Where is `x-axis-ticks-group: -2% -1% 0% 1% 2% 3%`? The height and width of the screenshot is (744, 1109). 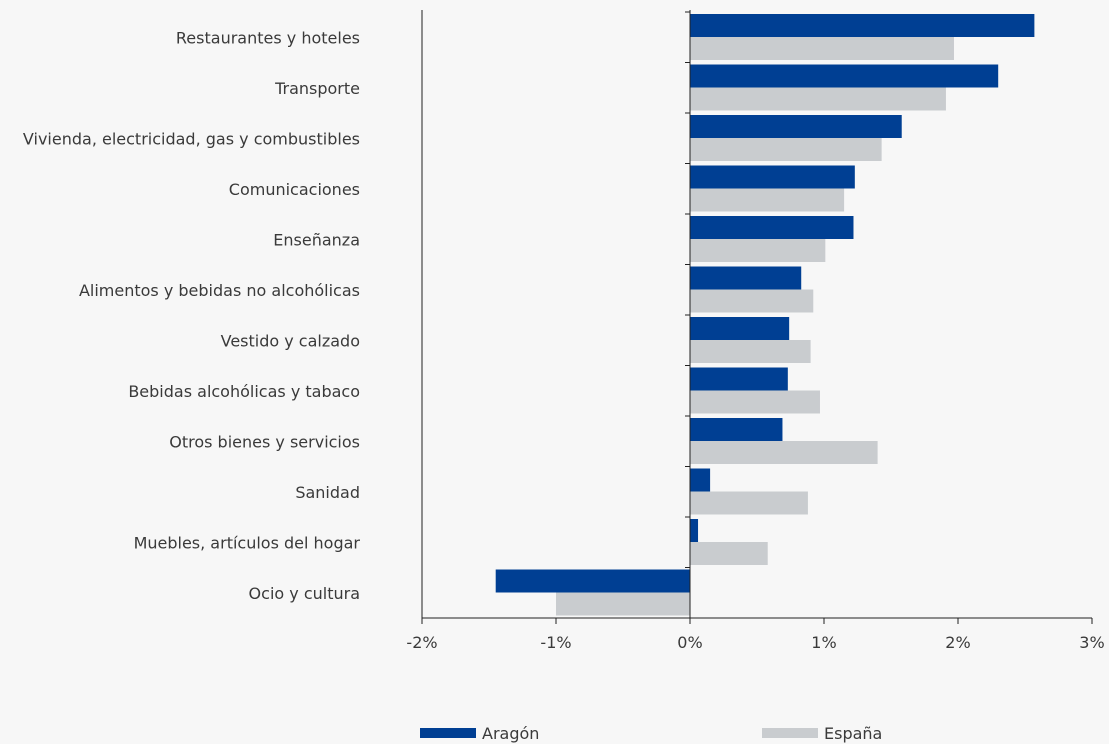 x-axis-ticks-group: -2% -1% 0% 1% 2% 3% is located at coordinates (755, 635).